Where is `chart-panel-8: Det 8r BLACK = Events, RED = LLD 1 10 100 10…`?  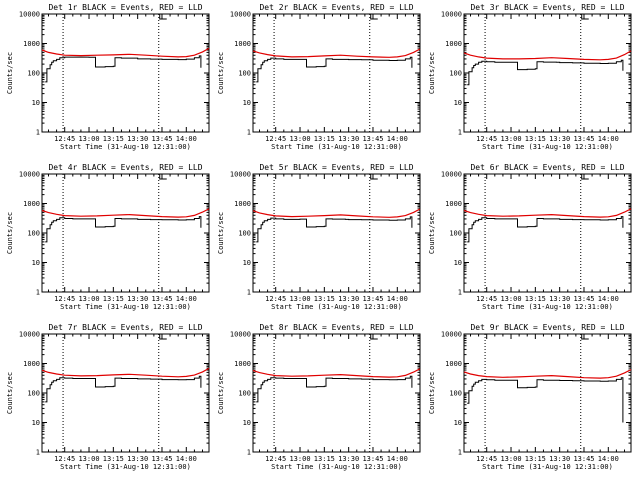
chart-panel-8: Det 8r BLACK = Events, RED = LLD 1 10 100 10… is located at coordinates (319, 397).